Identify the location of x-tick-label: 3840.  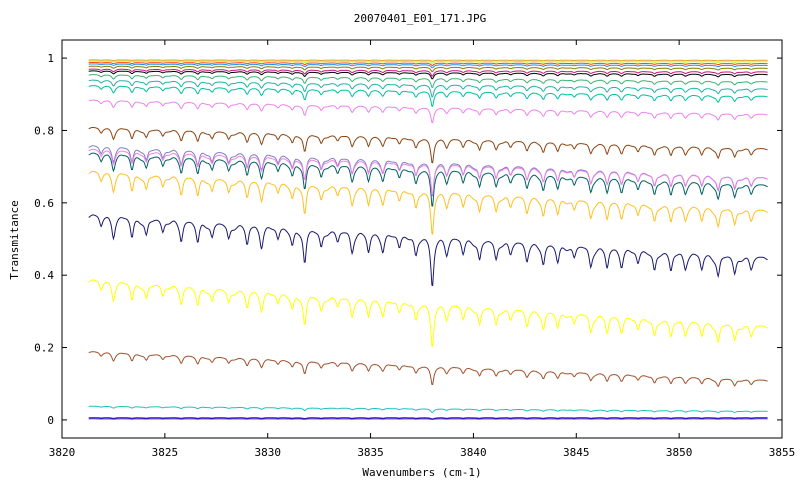
(473, 452).